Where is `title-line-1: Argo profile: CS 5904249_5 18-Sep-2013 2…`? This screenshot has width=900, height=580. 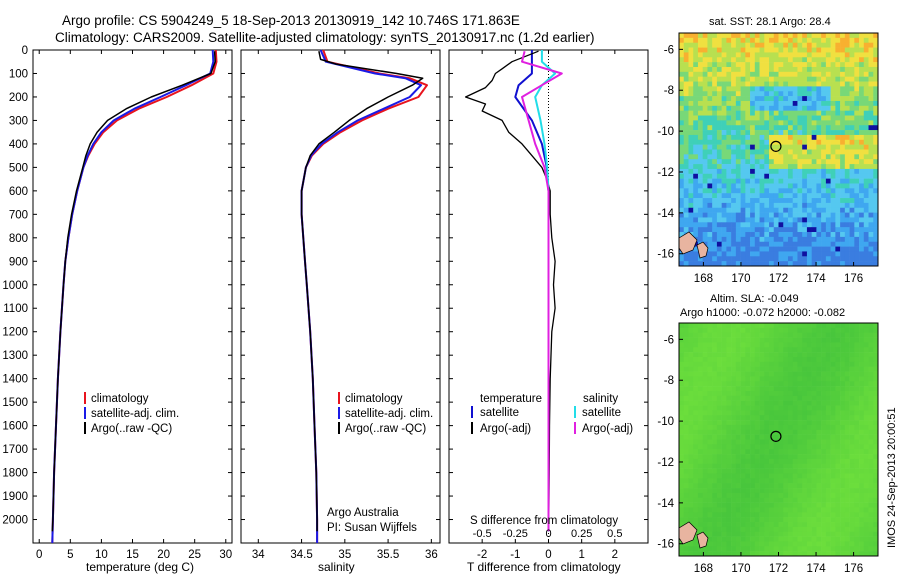
title-line-1: Argo profile: CS 5904249_5 18-Sep-2013 2… is located at coordinates (291, 20).